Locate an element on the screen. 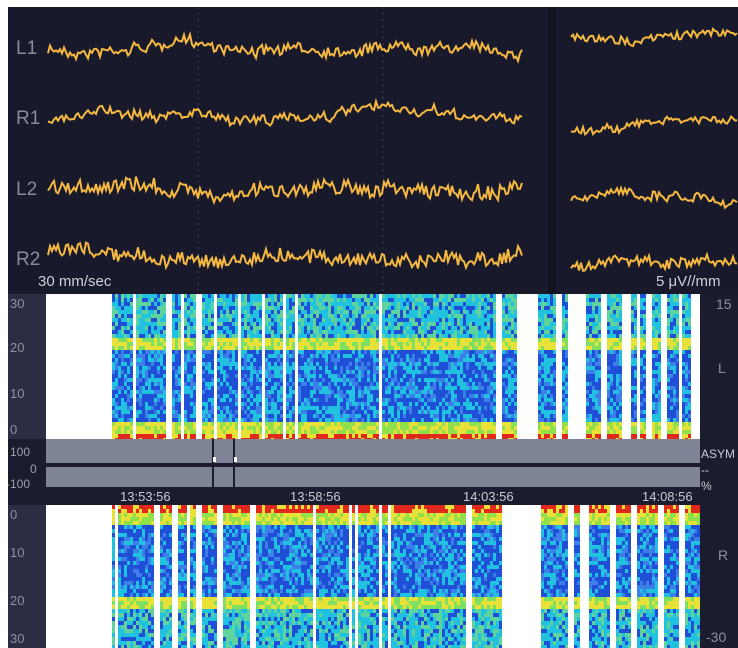  asym-tick-minus-100: -100 is located at coordinates (19, 484).